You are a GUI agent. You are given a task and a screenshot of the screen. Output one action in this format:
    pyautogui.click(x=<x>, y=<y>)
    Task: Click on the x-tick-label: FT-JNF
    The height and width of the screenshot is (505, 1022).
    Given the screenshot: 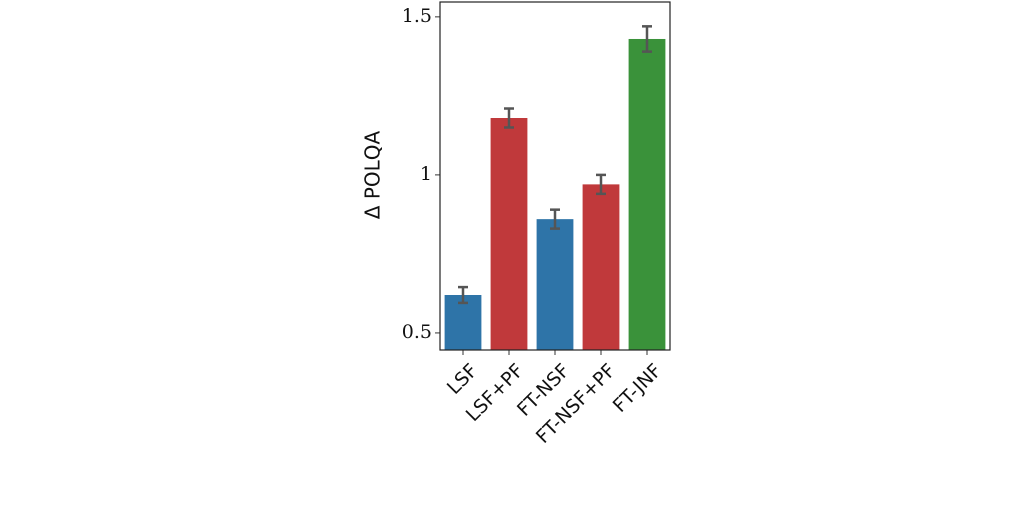 What is the action you would take?
    pyautogui.click(x=637, y=388)
    